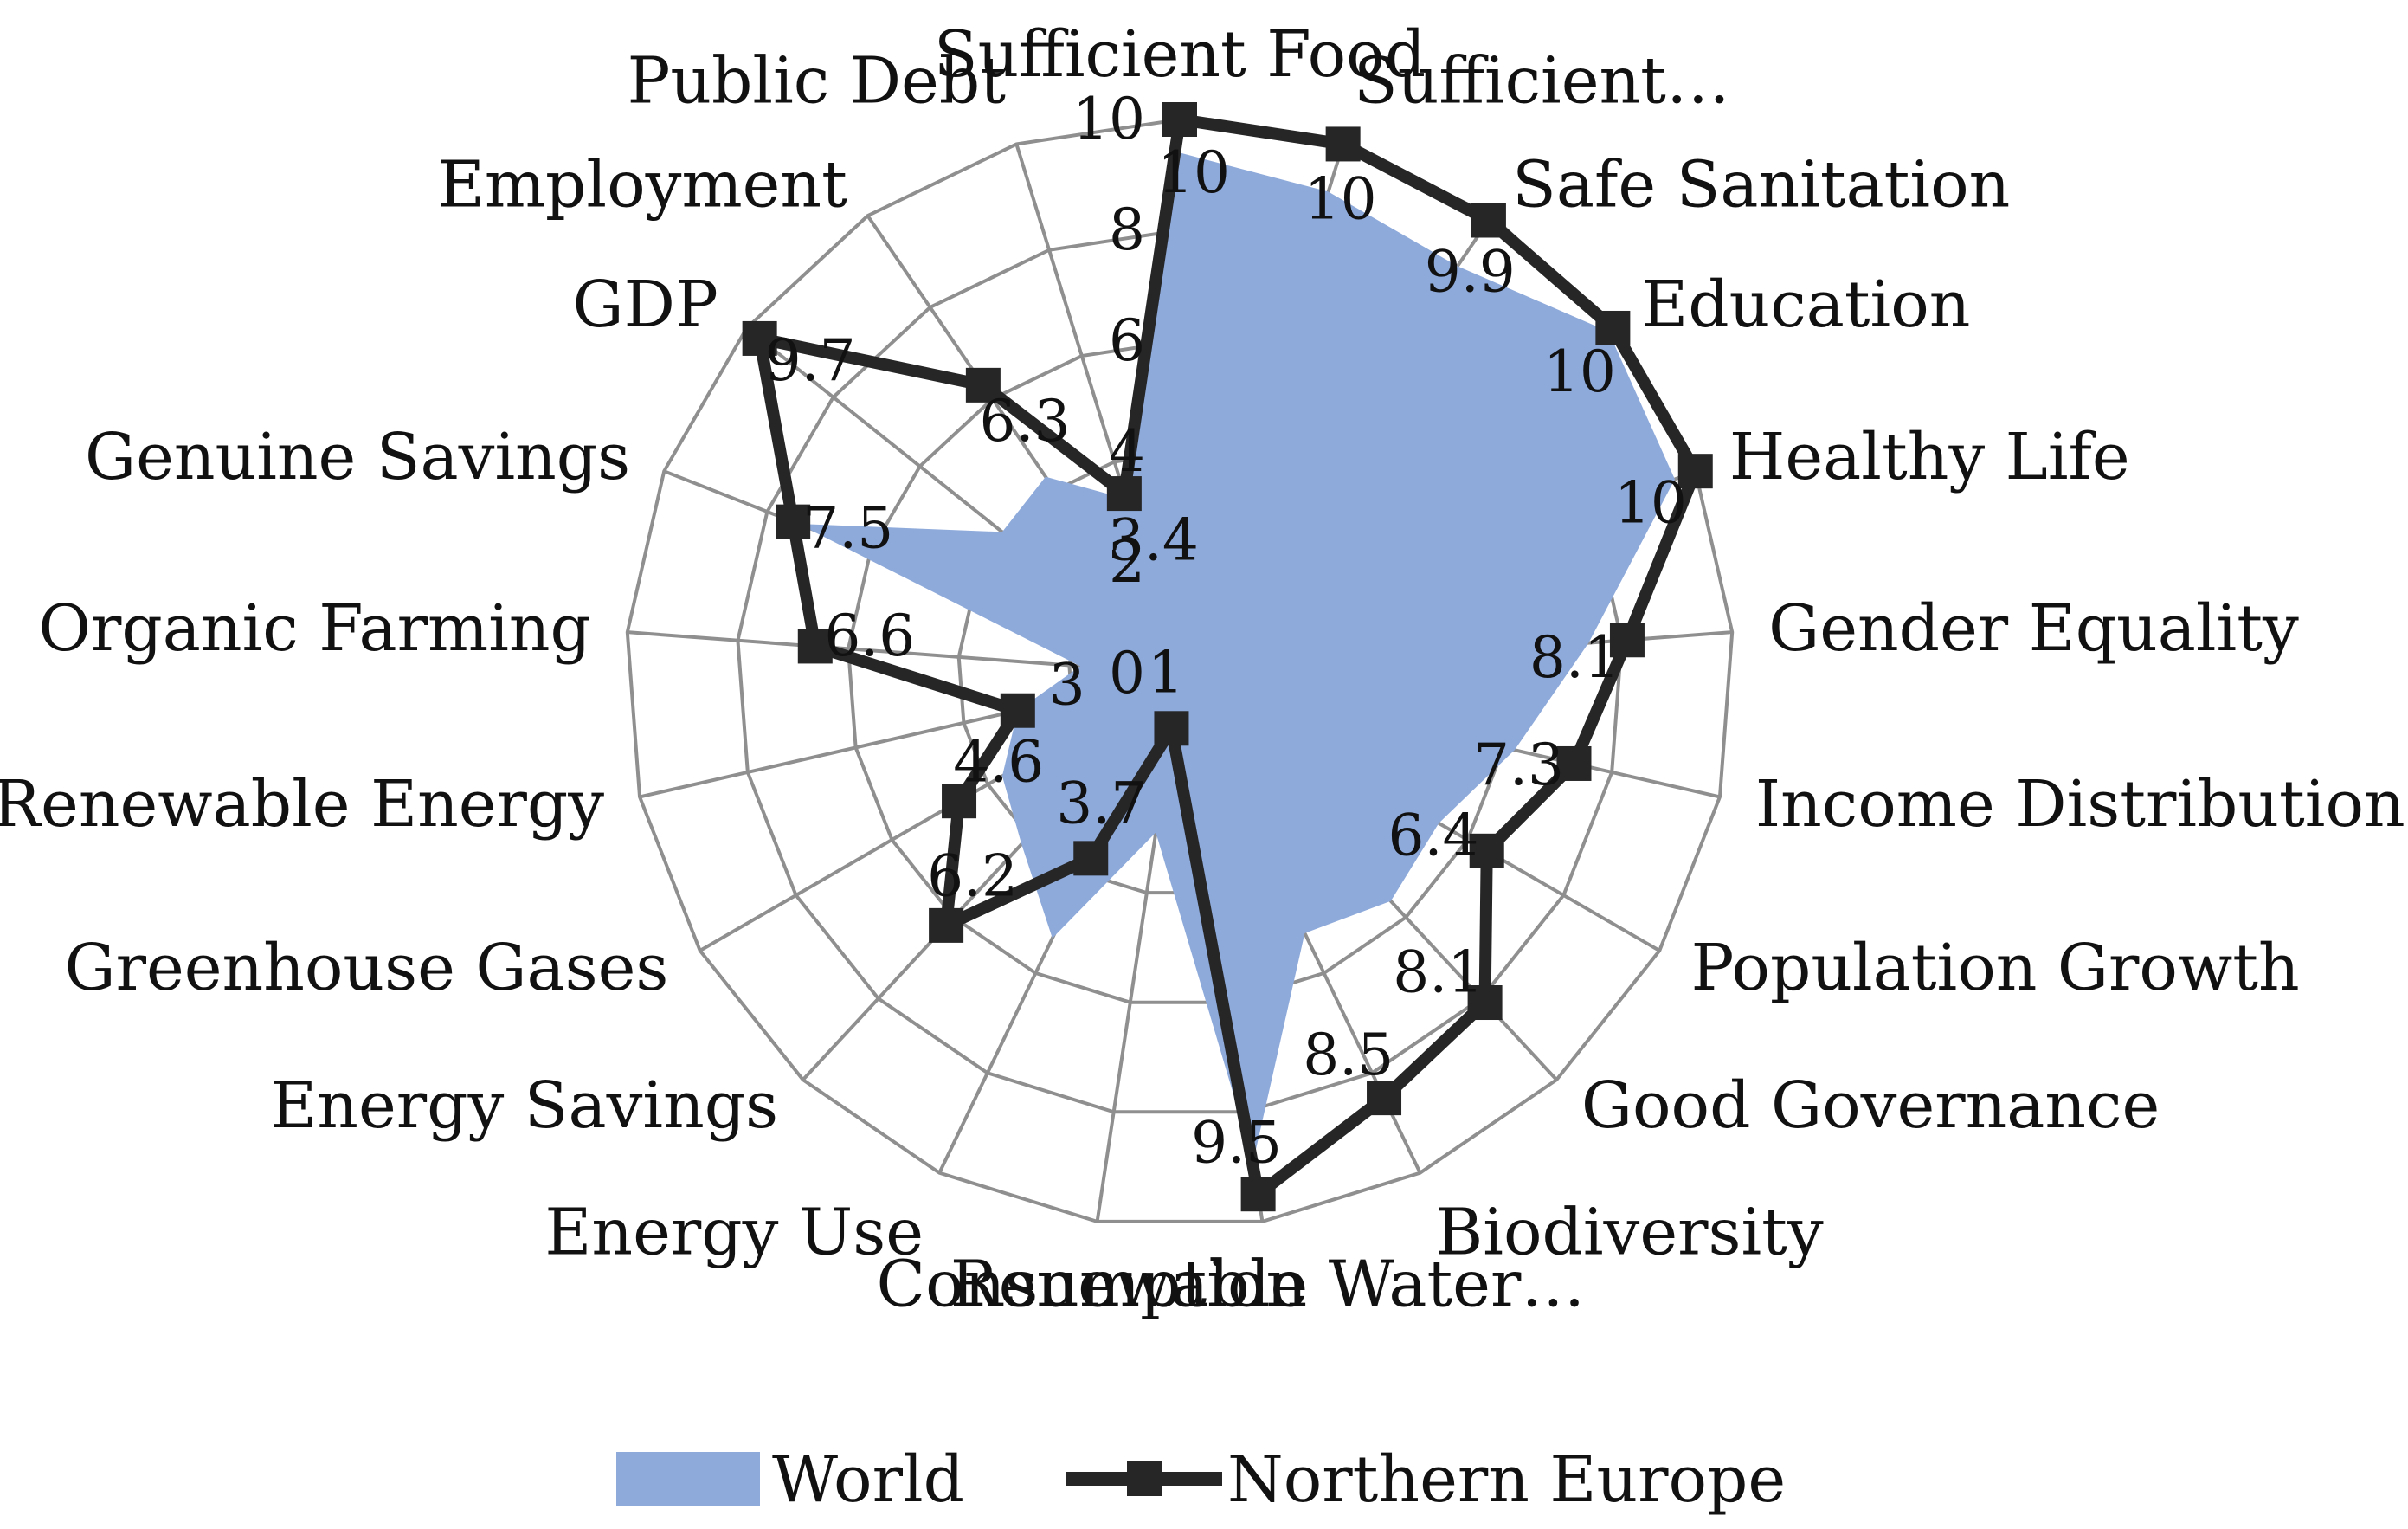  I want to click on radial-tick-label: 10, so click(1108, 119).